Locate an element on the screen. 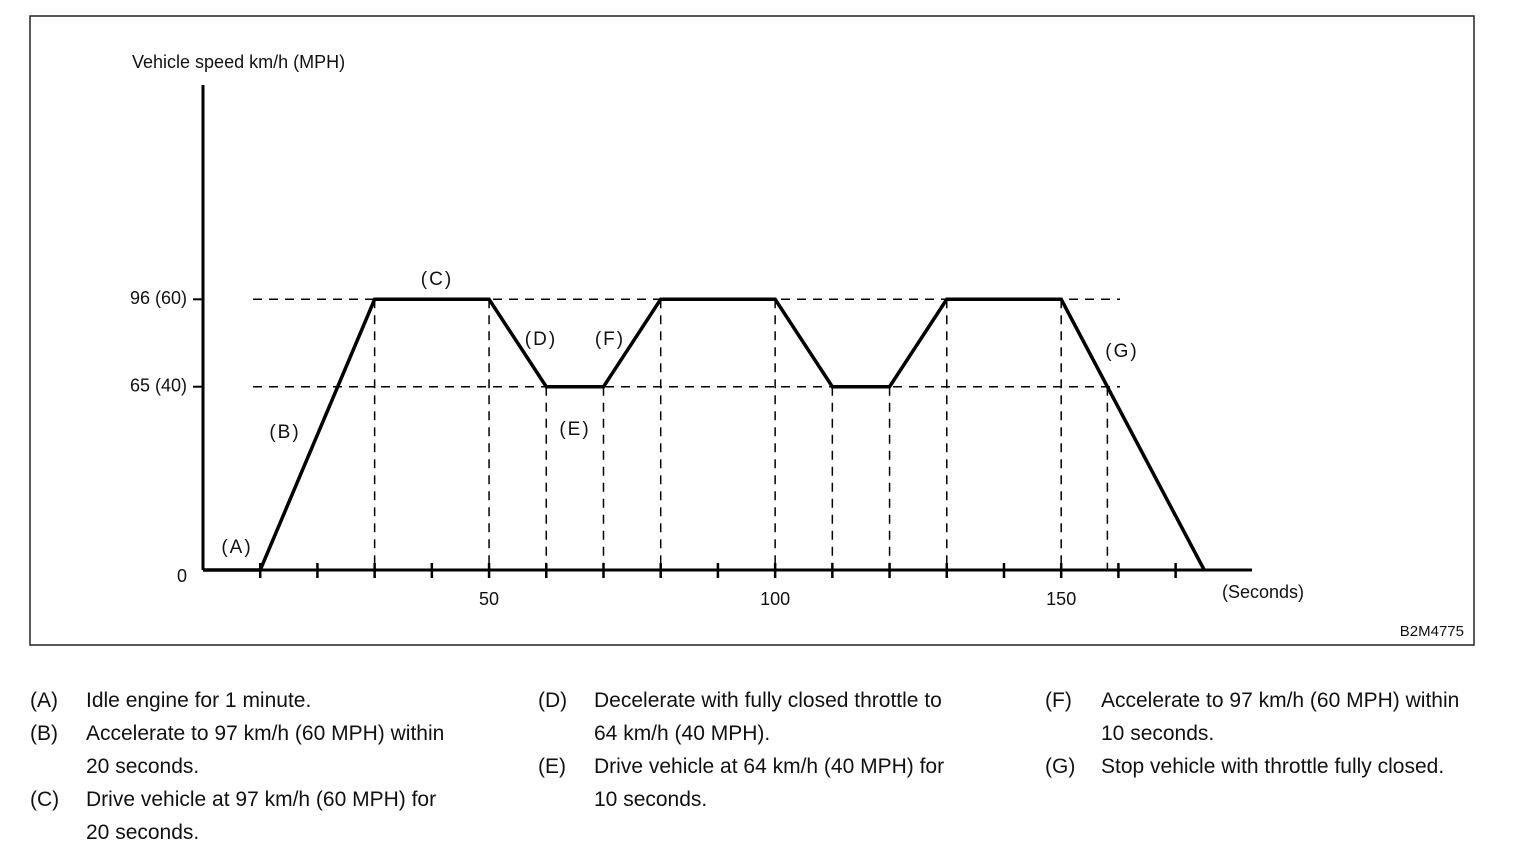  figure-code: B2M4775 is located at coordinates (1432, 631).